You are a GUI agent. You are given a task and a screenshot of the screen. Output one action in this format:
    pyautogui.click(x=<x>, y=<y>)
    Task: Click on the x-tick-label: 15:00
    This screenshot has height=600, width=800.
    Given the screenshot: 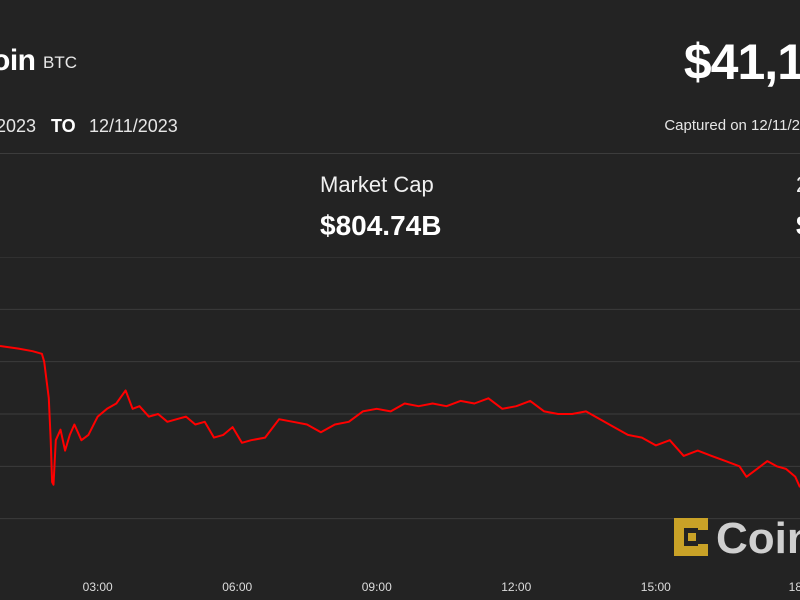 What is the action you would take?
    pyautogui.click(x=656, y=587)
    